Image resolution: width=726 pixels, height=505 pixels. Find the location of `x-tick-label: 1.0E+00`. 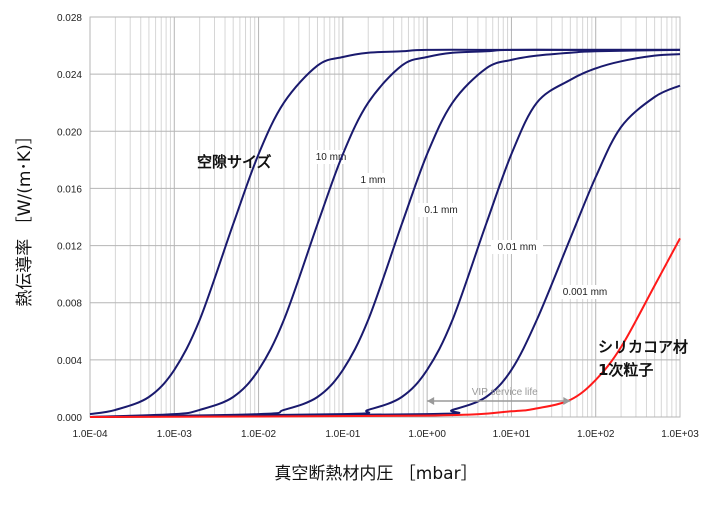

x-tick-label: 1.0E+00 is located at coordinates (427, 434).